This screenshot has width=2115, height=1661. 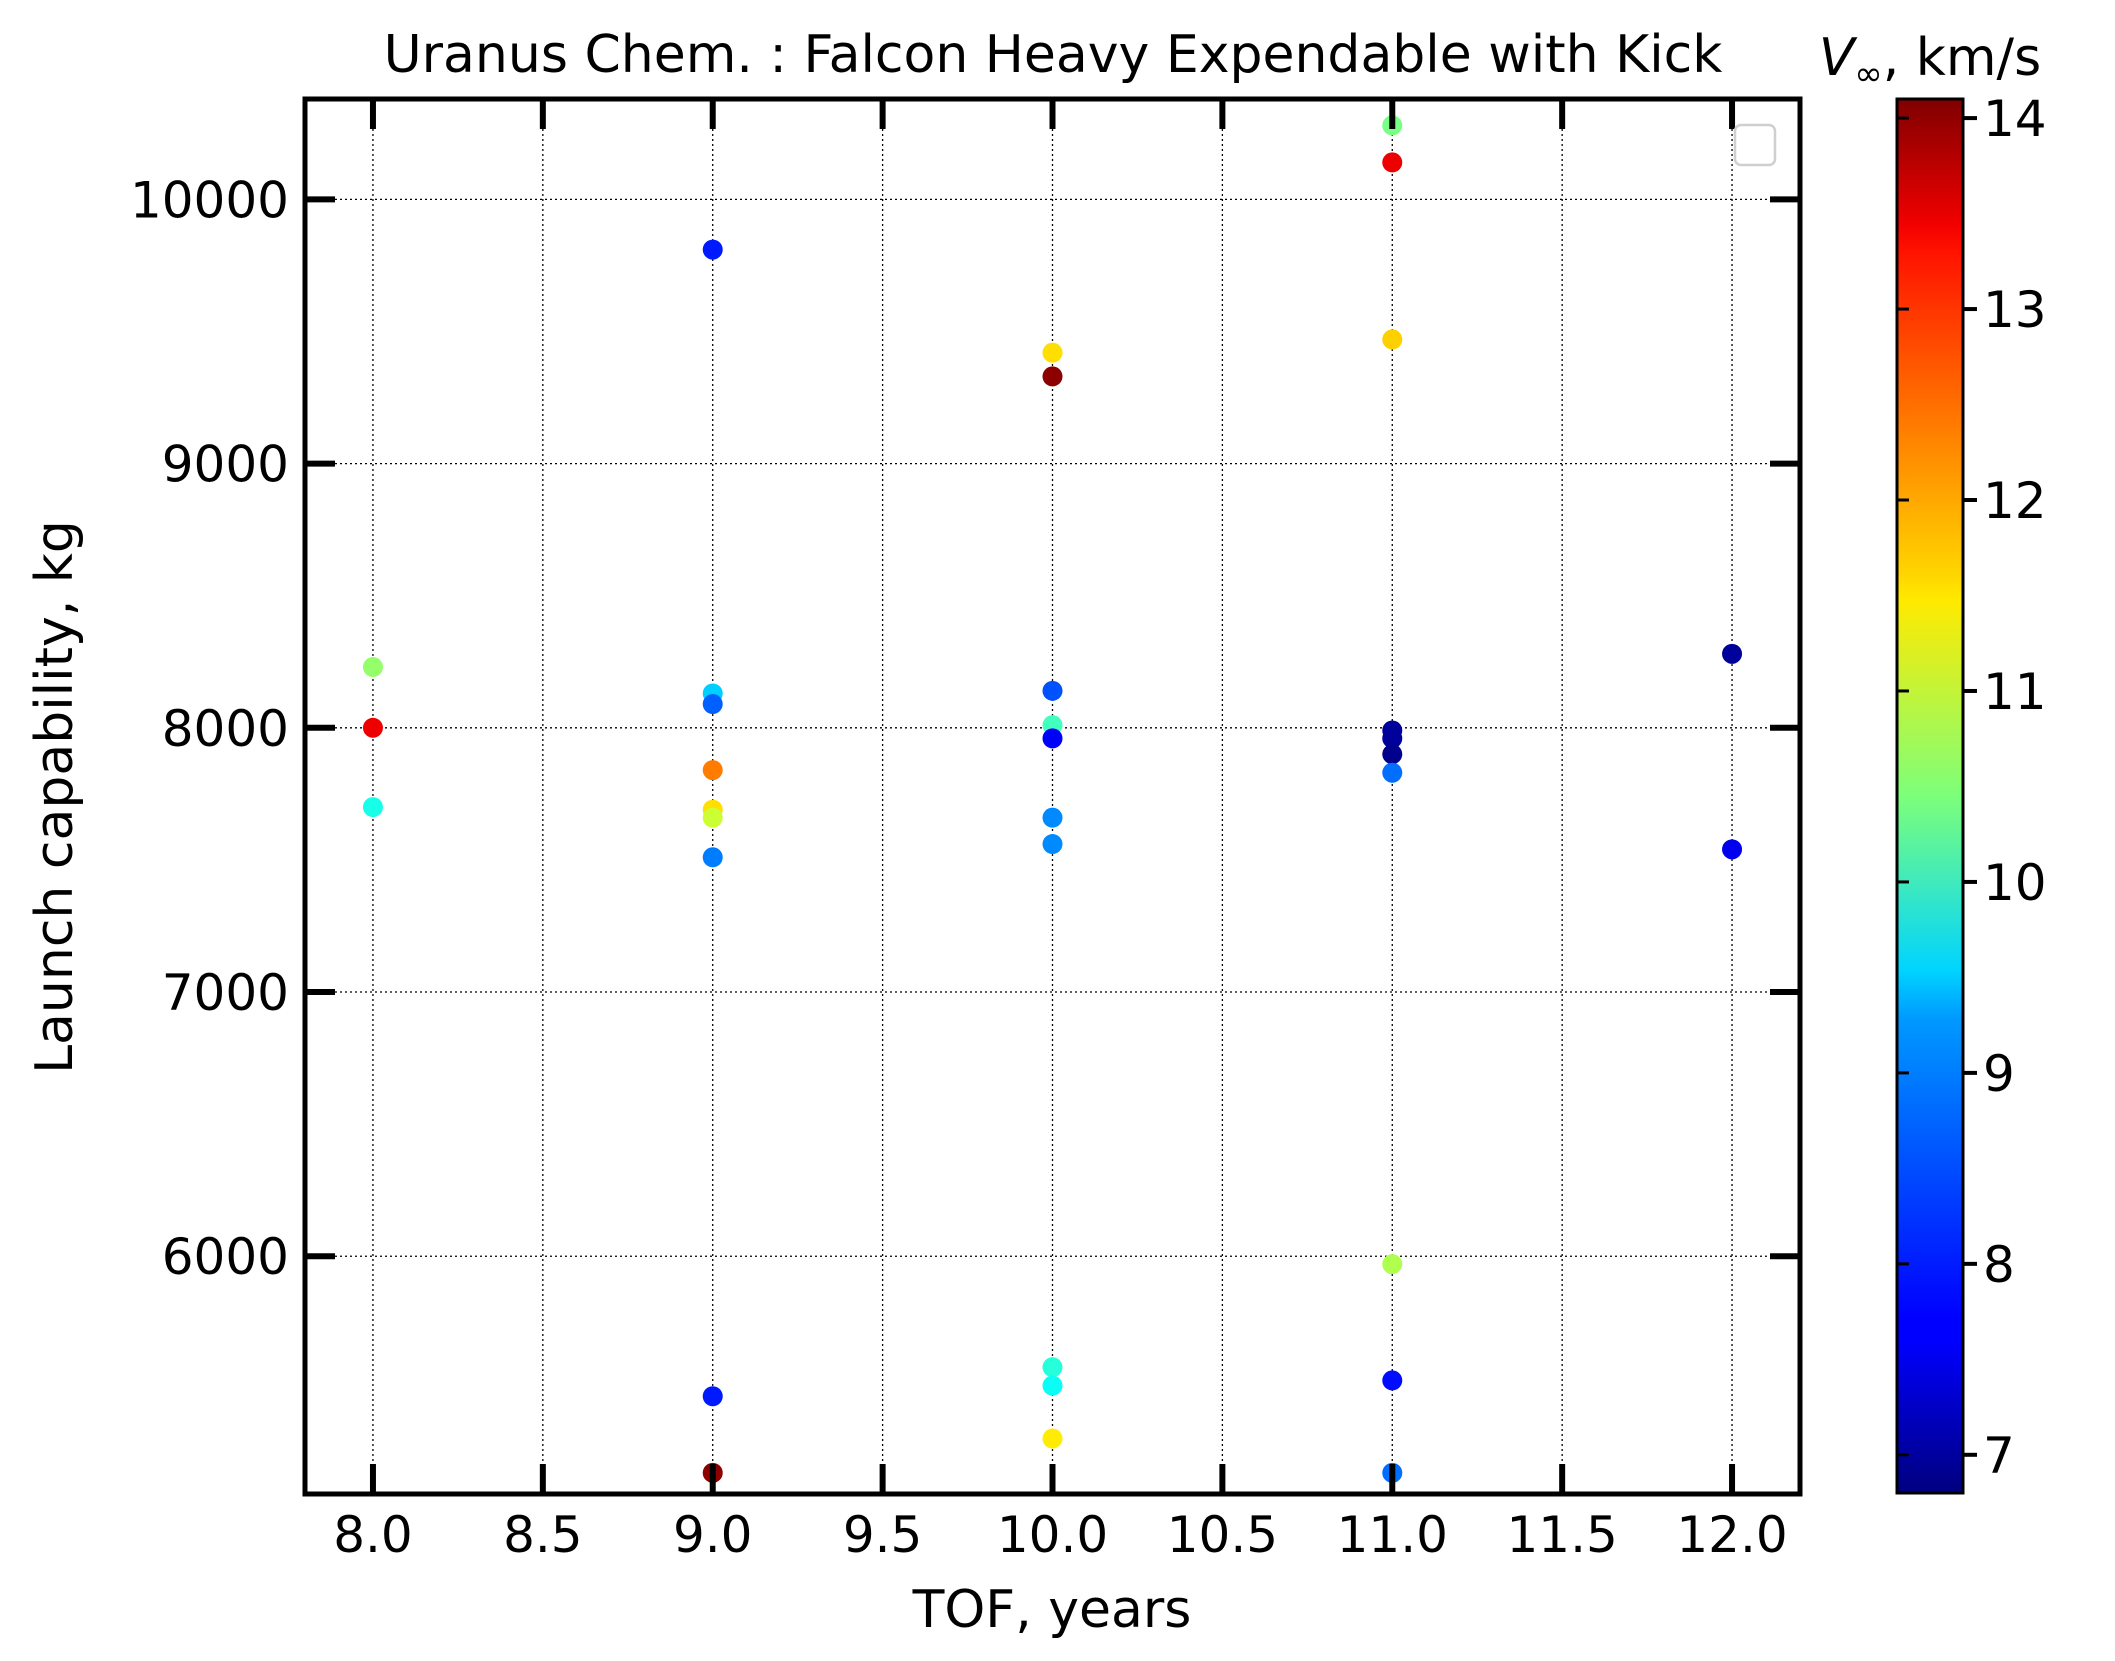 I want to click on x-tick-label: 9.0, so click(x=713, y=1535).